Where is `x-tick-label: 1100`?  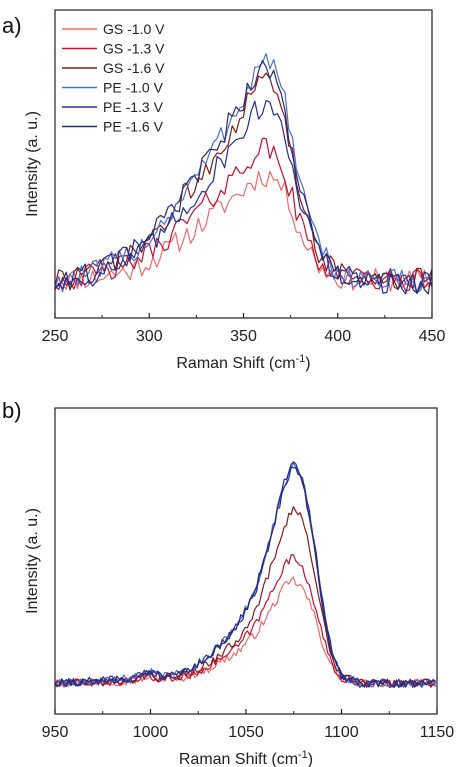
x-tick-label: 1100 is located at coordinates (341, 732).